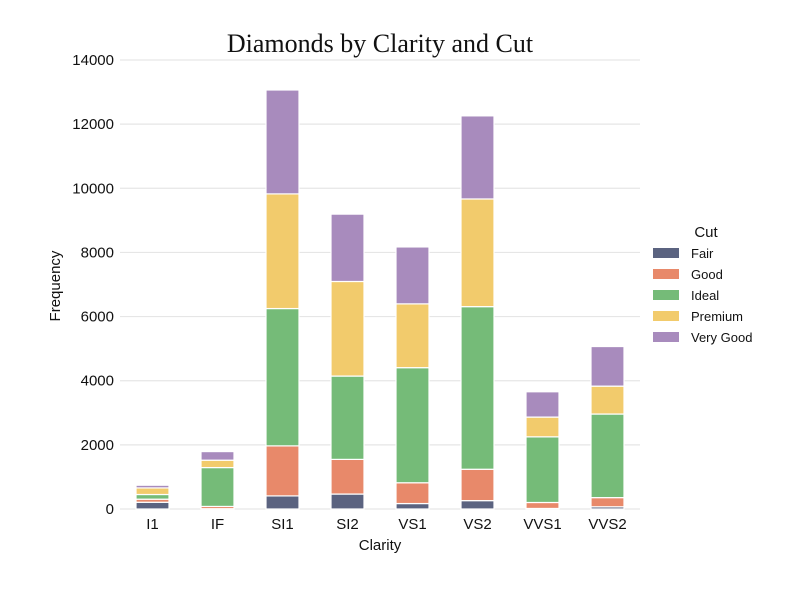 This screenshot has height=605, width=800. I want to click on legend-item-label: Premium, so click(717, 316).